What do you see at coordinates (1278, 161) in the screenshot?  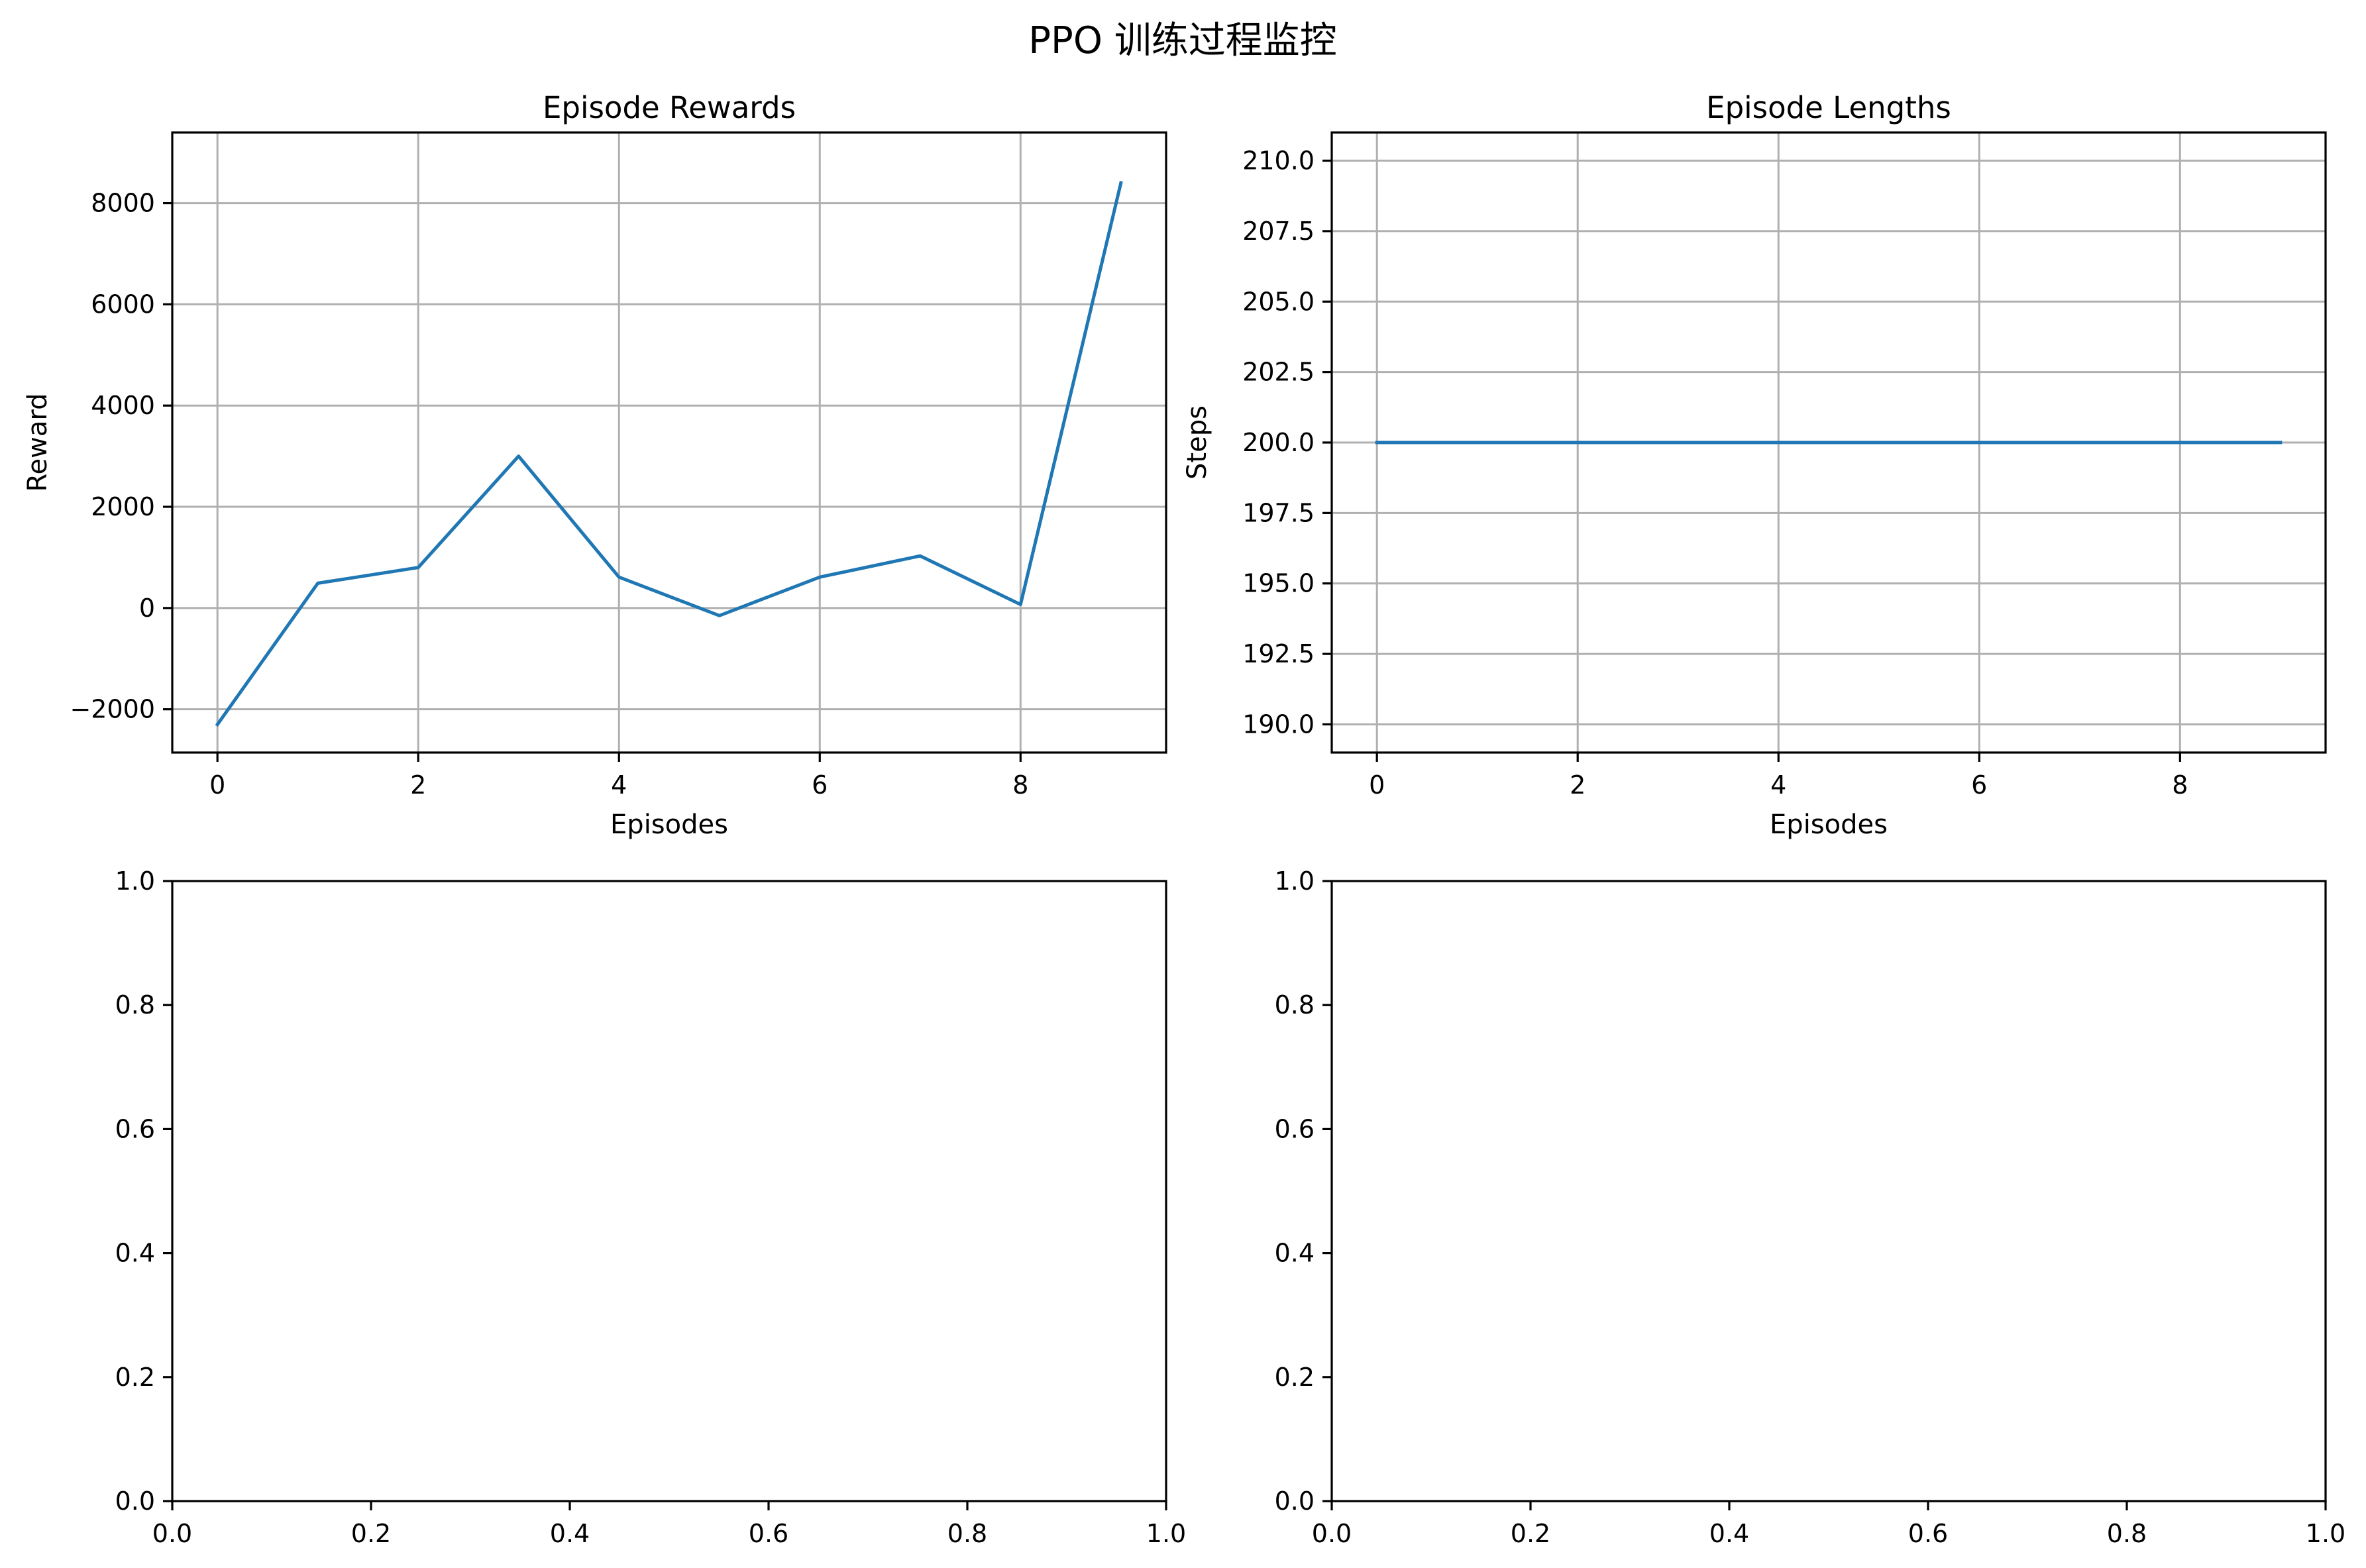 I see `y-tick-label: 210.0` at bounding box center [1278, 161].